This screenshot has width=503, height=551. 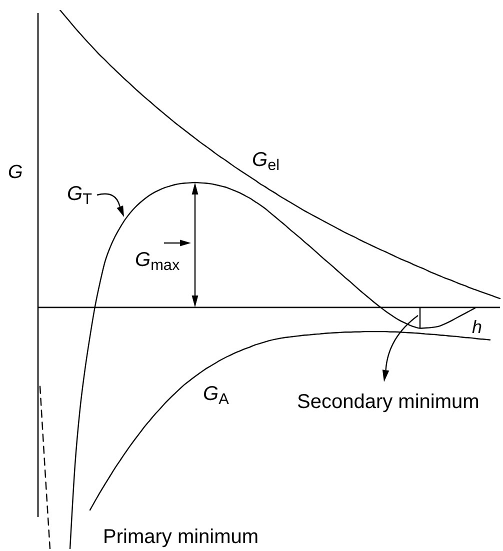 What do you see at coordinates (15, 172) in the screenshot?
I see `y-axis-title: G` at bounding box center [15, 172].